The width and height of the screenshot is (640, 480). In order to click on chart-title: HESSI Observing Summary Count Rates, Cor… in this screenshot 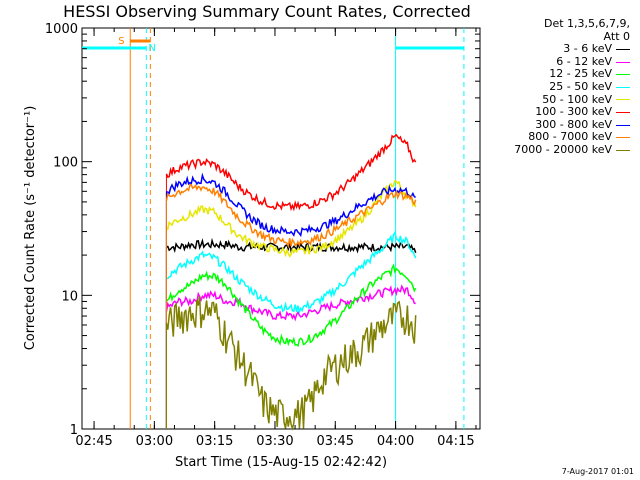, I will do `click(267, 11)`.